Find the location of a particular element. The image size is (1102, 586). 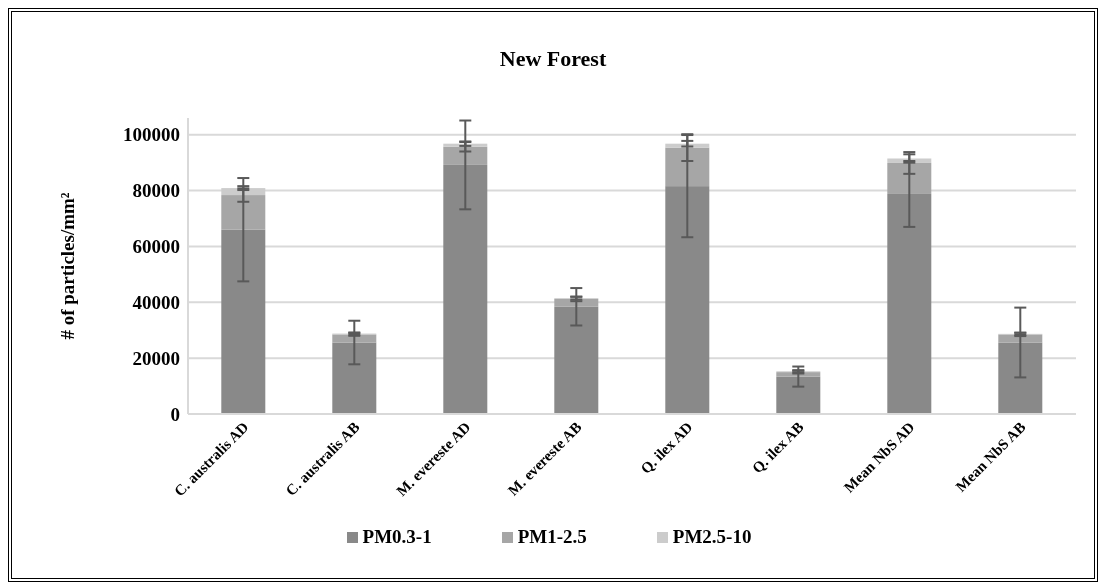

y-axis-title: # of particles/mm² is located at coordinates (67, 266).